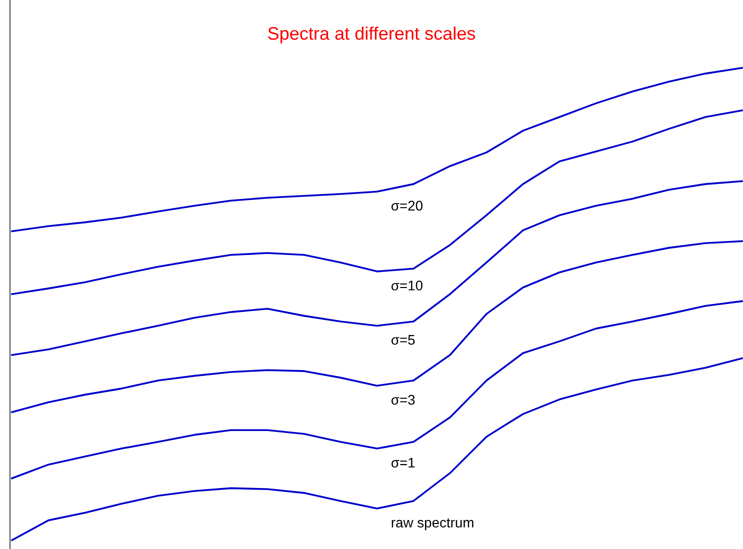 The image size is (743, 549). What do you see at coordinates (403, 340) in the screenshot?
I see `series-label: σ=5` at bounding box center [403, 340].